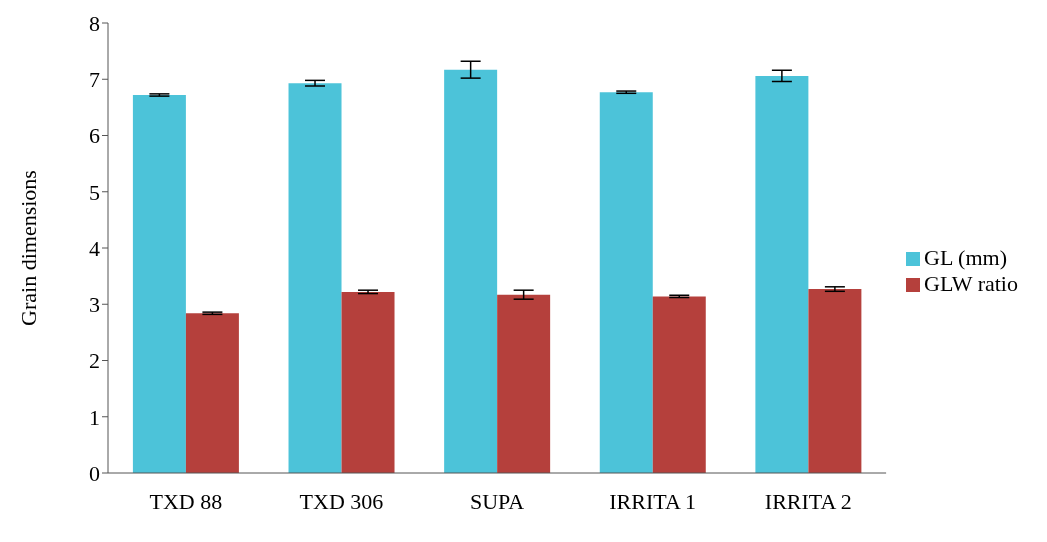 This screenshot has height=542, width=1047. Describe the element at coordinates (94, 417) in the screenshot. I see `y-tick-label: 1` at that location.